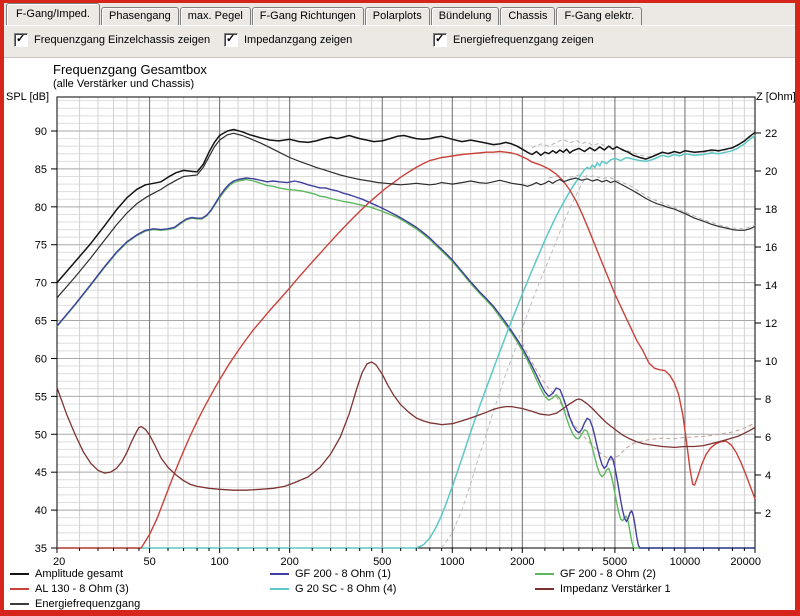 This screenshot has height=616, width=800. I want to click on tab-chassis: Chassis, so click(528, 16).